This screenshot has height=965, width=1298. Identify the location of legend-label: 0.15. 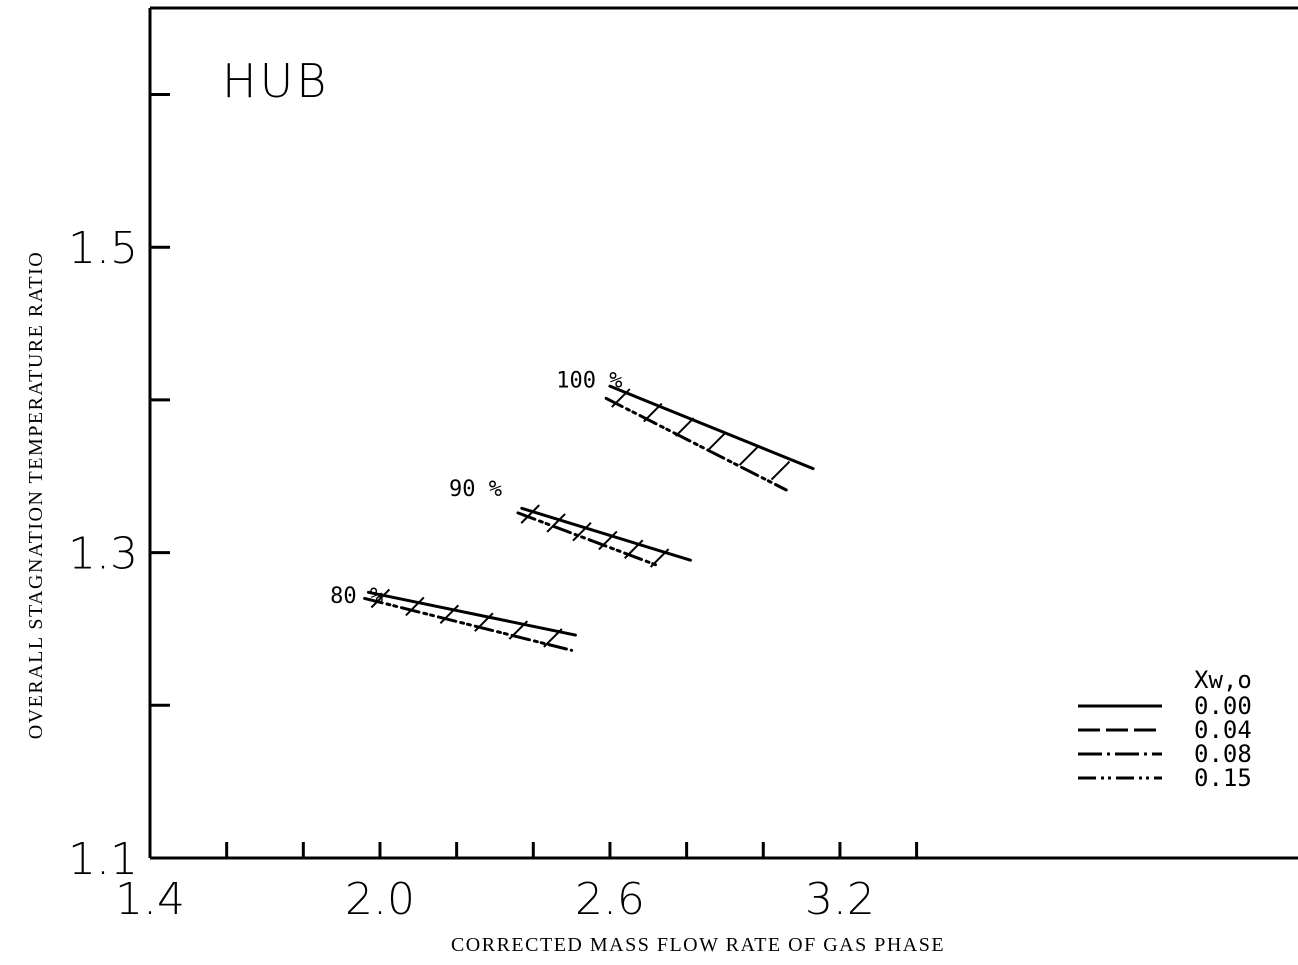
(1223, 778).